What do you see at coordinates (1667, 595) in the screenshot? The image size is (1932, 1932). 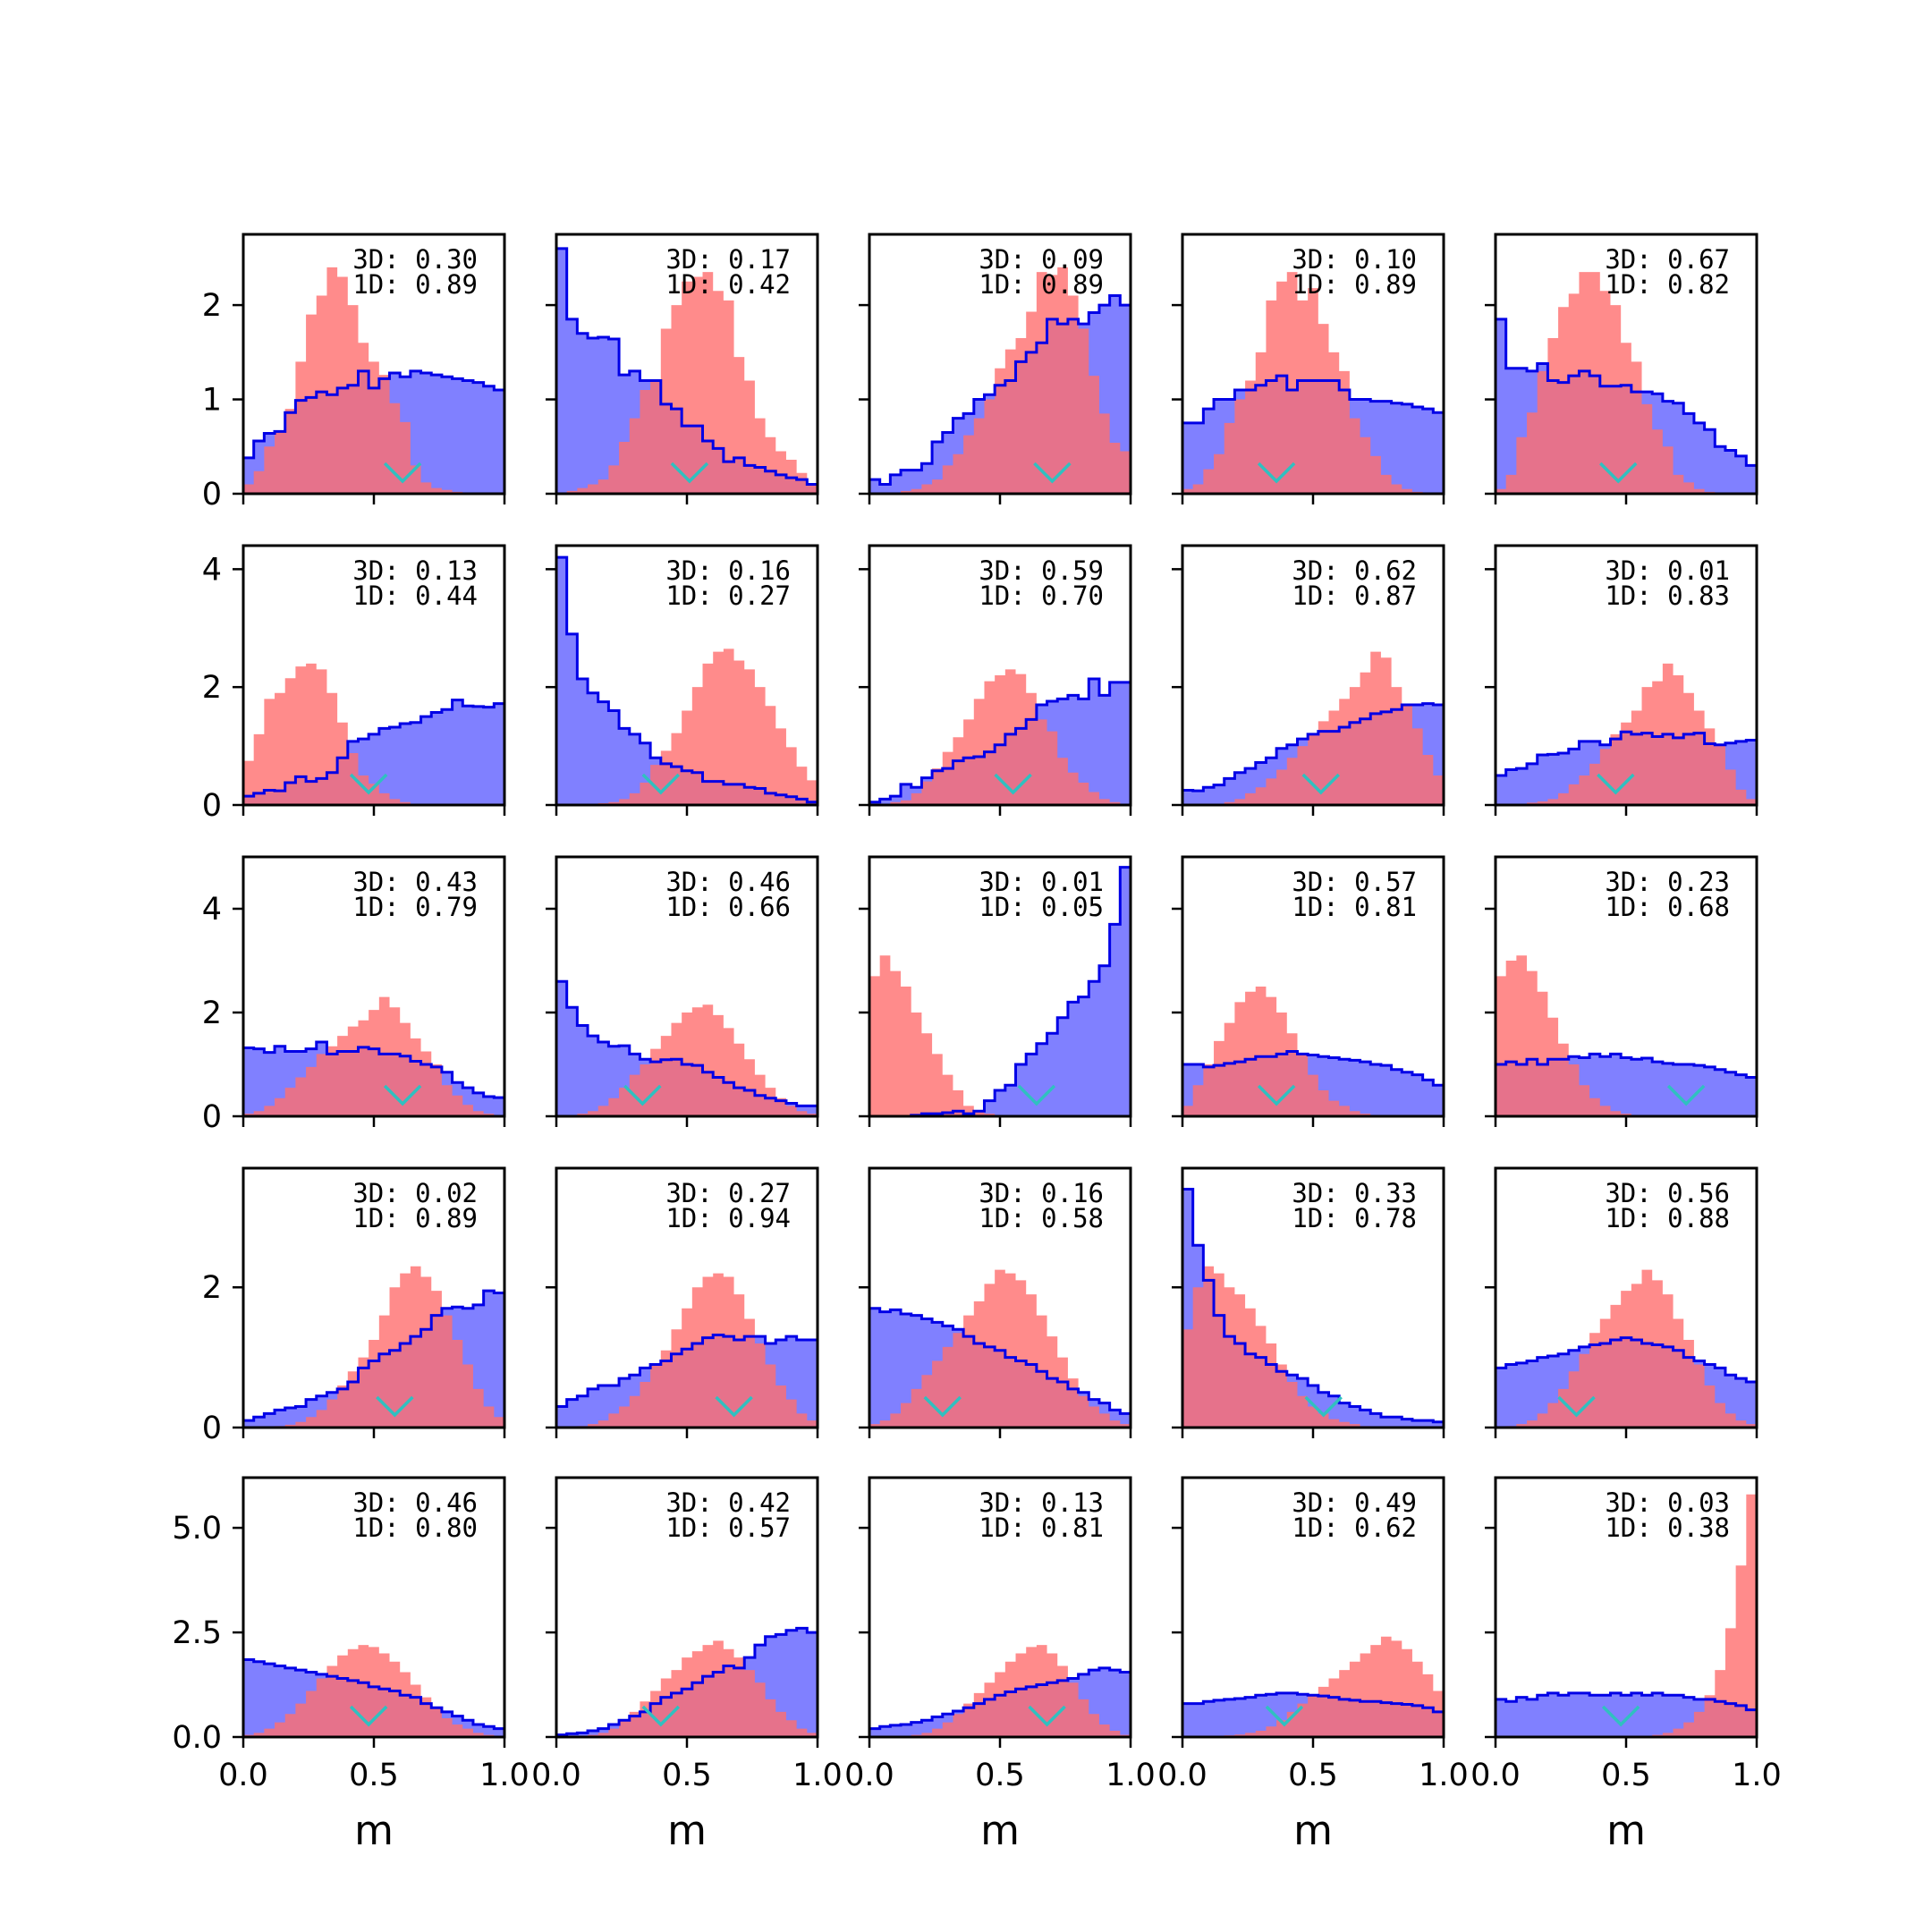 I see `label-1d: 1D: 0.83` at bounding box center [1667, 595].